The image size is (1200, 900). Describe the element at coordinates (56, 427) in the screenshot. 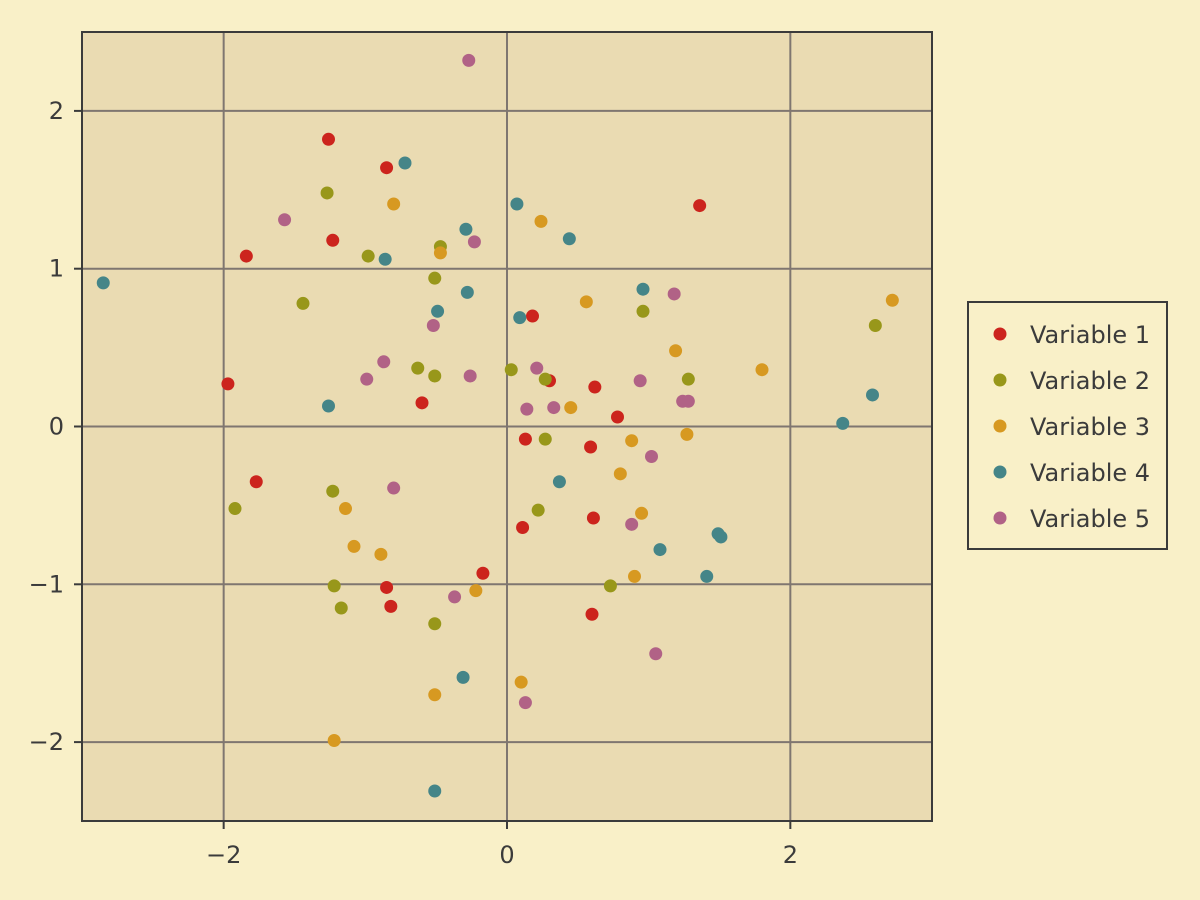

I see `y-tick-label: 0` at that location.